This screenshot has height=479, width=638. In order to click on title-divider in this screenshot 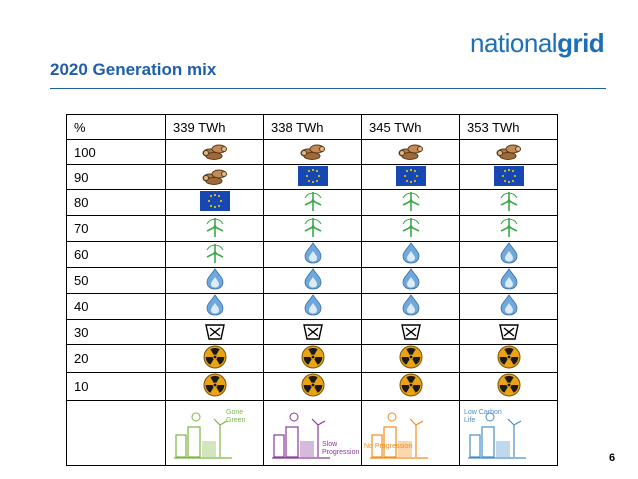, I will do `click(328, 88)`.